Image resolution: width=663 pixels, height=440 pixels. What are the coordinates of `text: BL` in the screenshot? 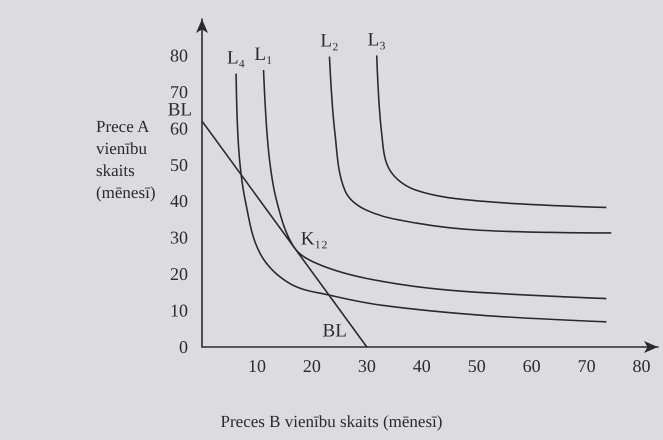 It's located at (180, 110).